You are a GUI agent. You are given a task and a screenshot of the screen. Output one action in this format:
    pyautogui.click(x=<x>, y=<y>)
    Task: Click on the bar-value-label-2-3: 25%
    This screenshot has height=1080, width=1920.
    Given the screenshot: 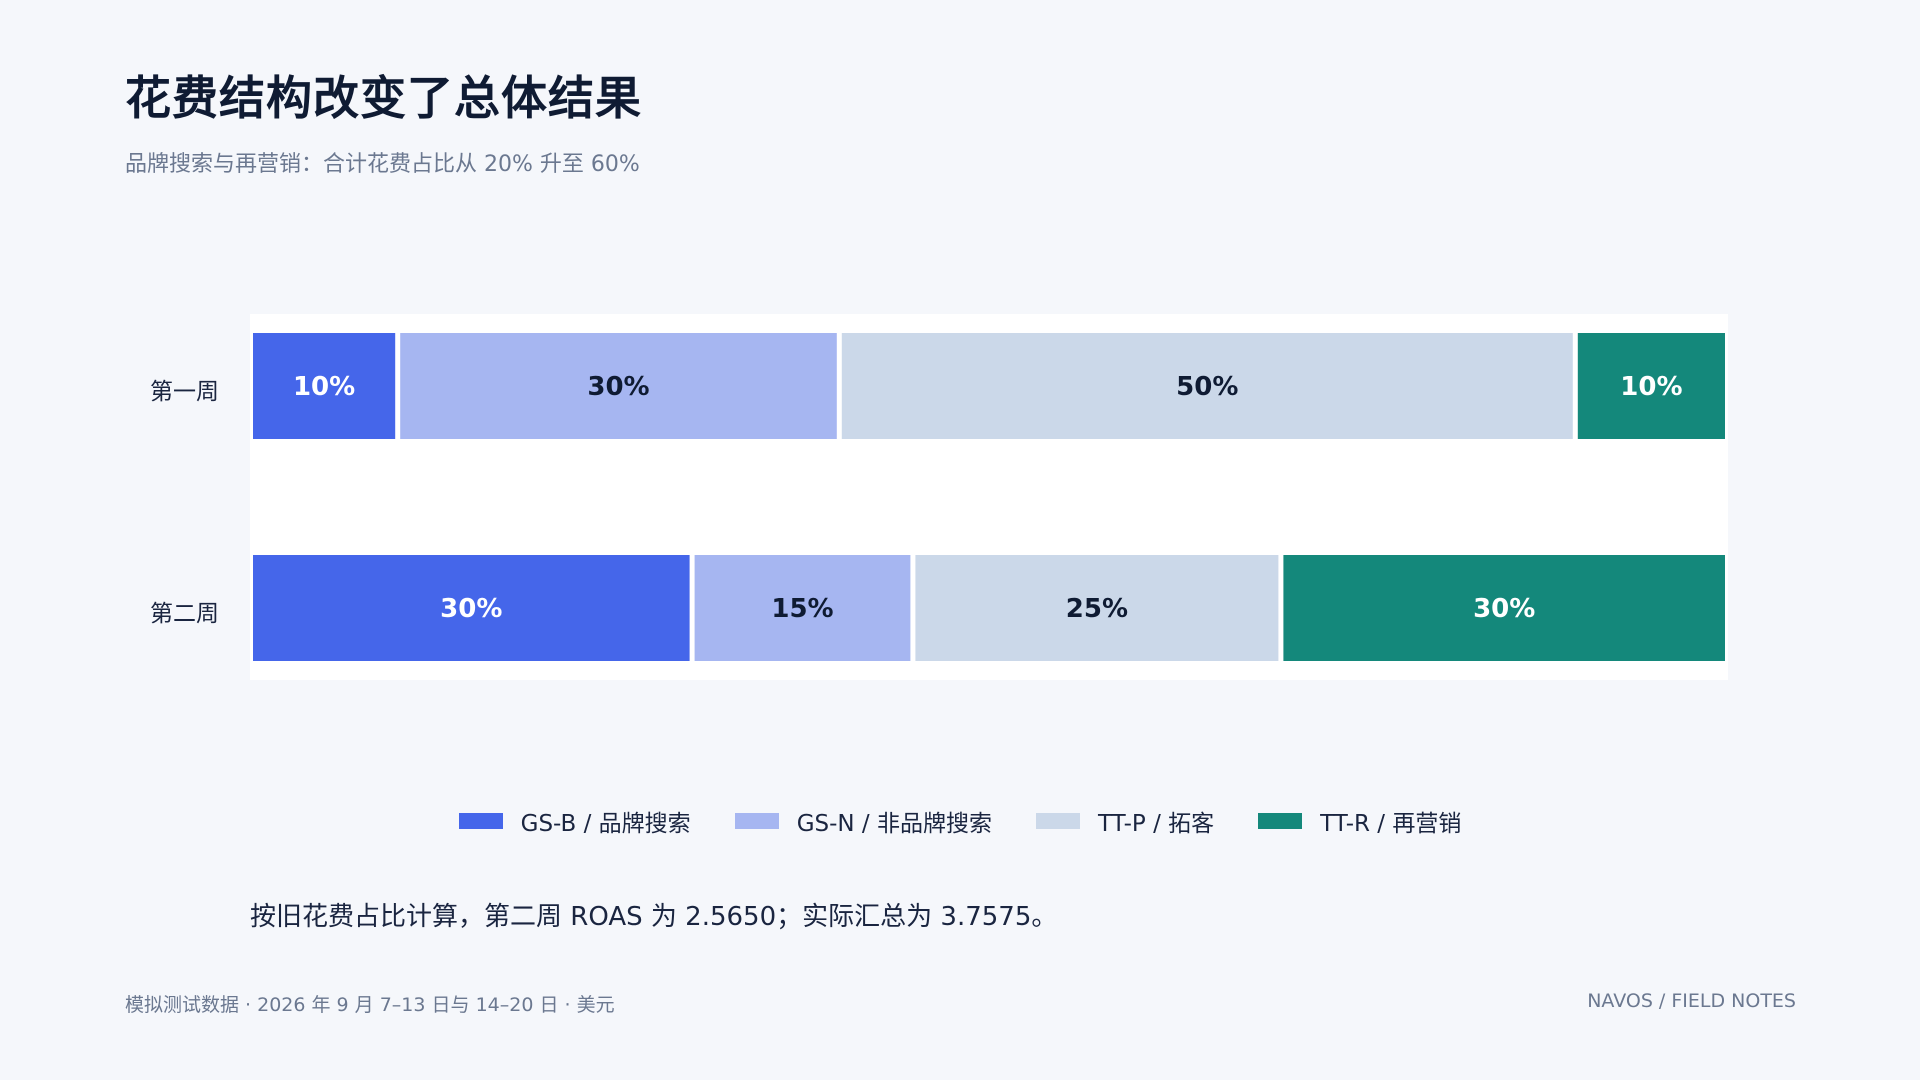 What is the action you would take?
    pyautogui.click(x=1097, y=609)
    